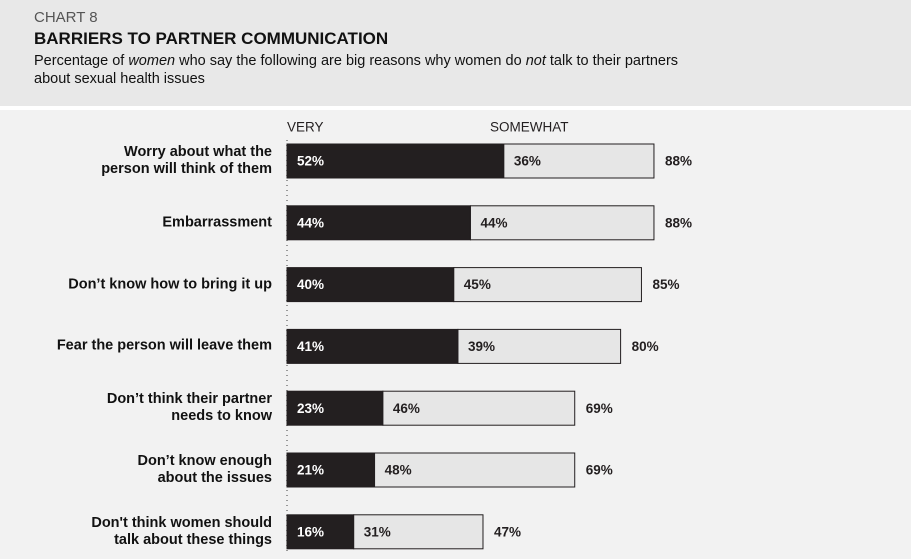 The image size is (911, 559). Describe the element at coordinates (217, 222) in the screenshot. I see `category-label: Embarrassment` at that location.